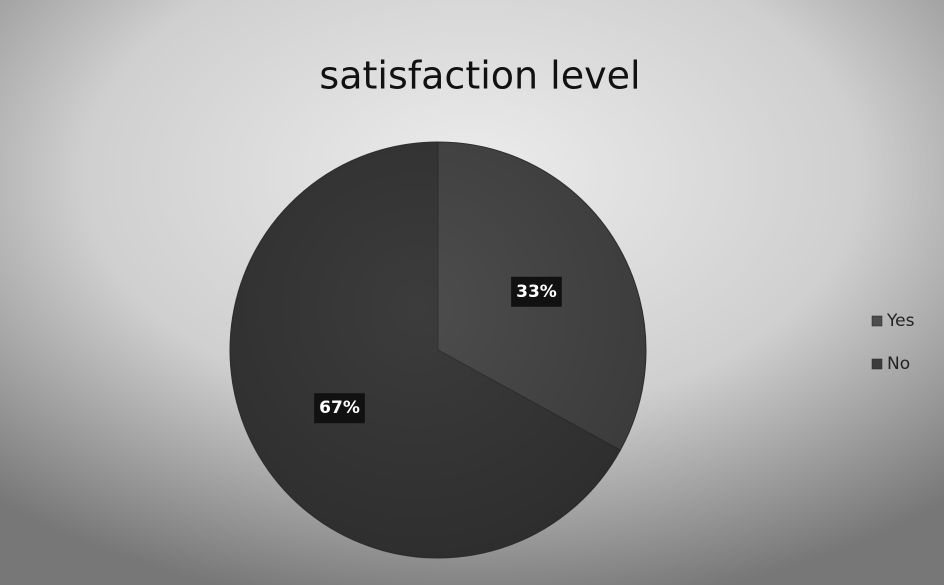  I want to click on data-label: 33%, so click(536, 292).